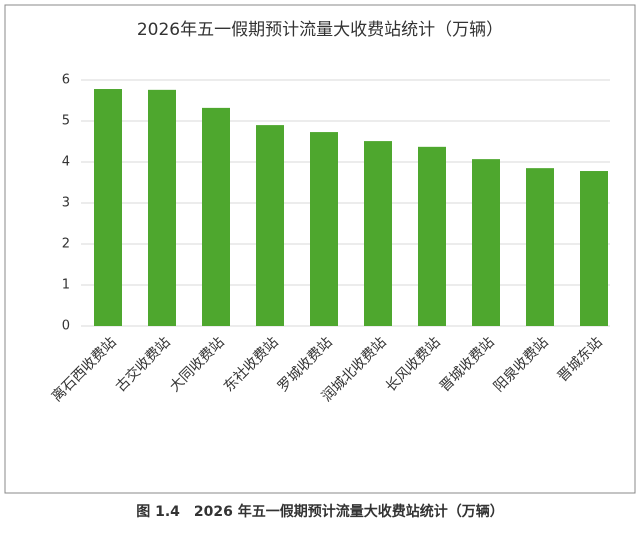 This screenshot has width=640, height=534. What do you see at coordinates (66, 162) in the screenshot?
I see `y-tick-label: 4` at bounding box center [66, 162].